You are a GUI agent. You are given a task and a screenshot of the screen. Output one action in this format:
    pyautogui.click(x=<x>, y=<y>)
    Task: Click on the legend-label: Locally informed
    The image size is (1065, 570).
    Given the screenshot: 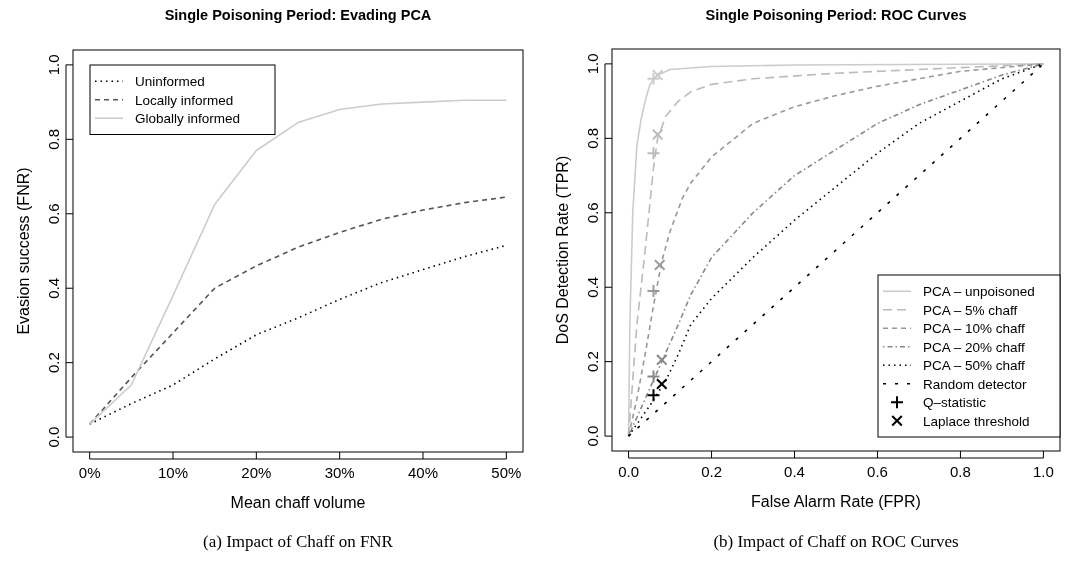 What is the action you would take?
    pyautogui.click(x=184, y=100)
    